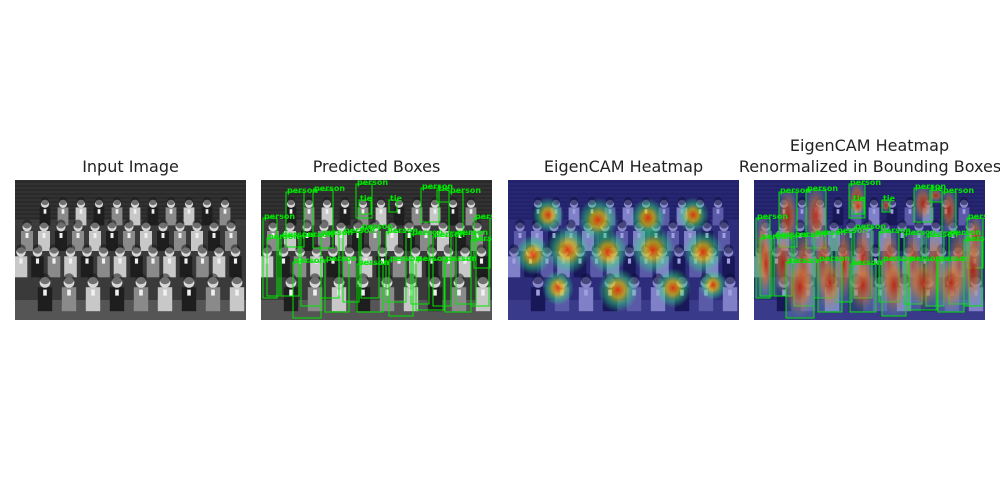  Describe the element at coordinates (130, 166) in the screenshot. I see `panel-title-input: Input Image` at that location.